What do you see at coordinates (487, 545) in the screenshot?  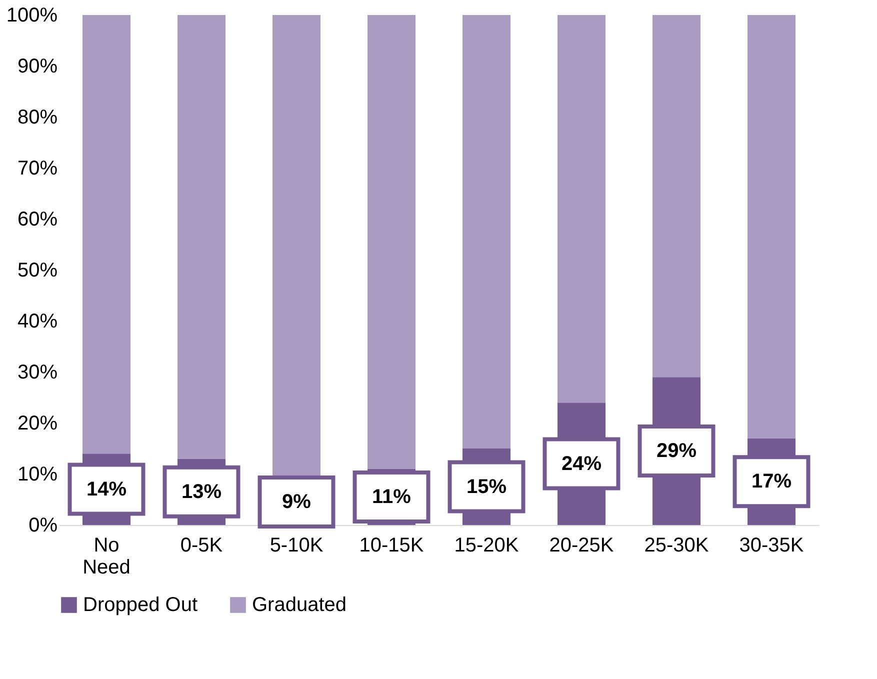 I see `x-tick-label: 15-20K` at bounding box center [487, 545].